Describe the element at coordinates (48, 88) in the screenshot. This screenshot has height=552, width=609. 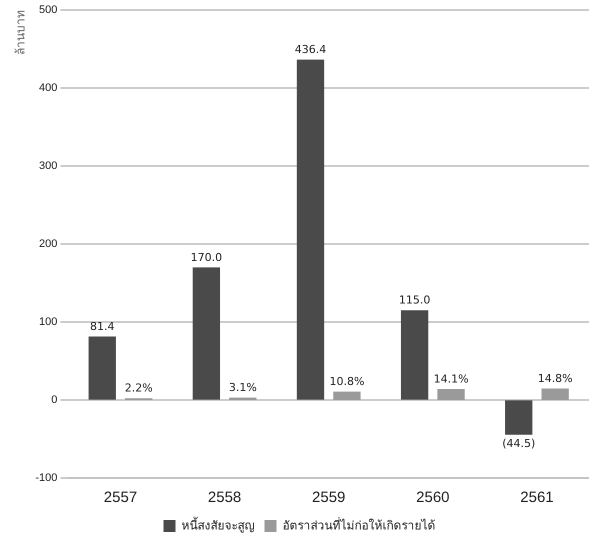
I see `y-tick-label: 400` at that location.